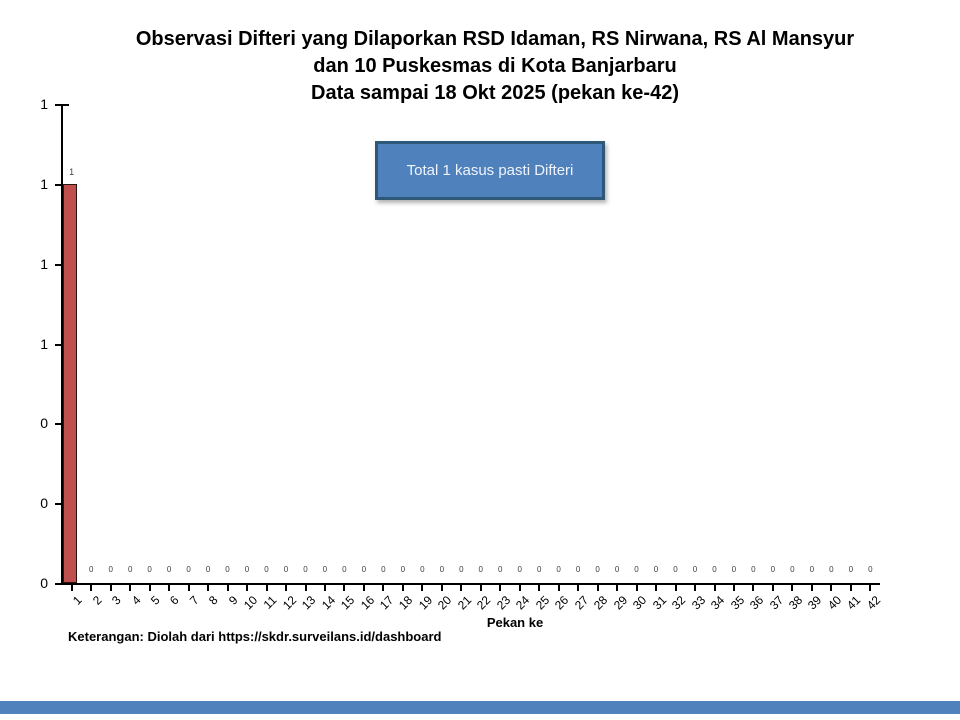 The height and width of the screenshot is (720, 960). What do you see at coordinates (442, 569) in the screenshot?
I see `zero-data-label-week-20: 0` at bounding box center [442, 569].